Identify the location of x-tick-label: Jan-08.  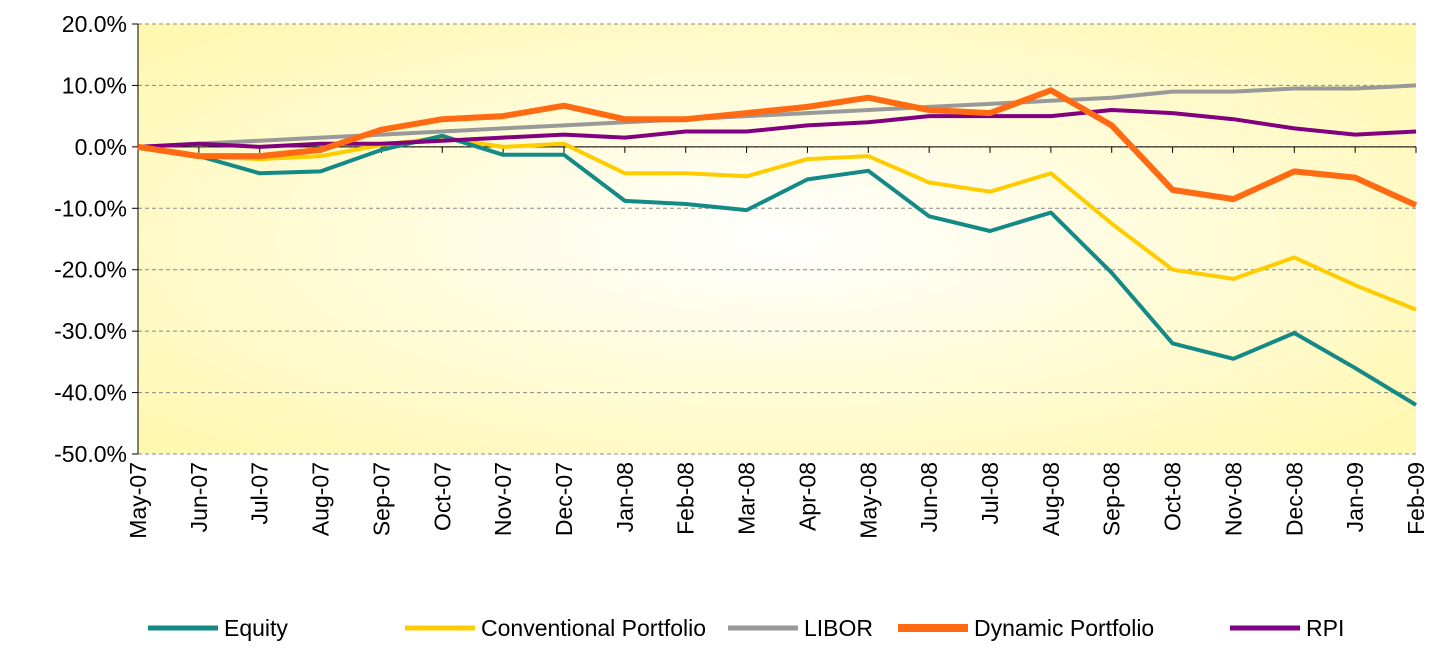
(625, 497).